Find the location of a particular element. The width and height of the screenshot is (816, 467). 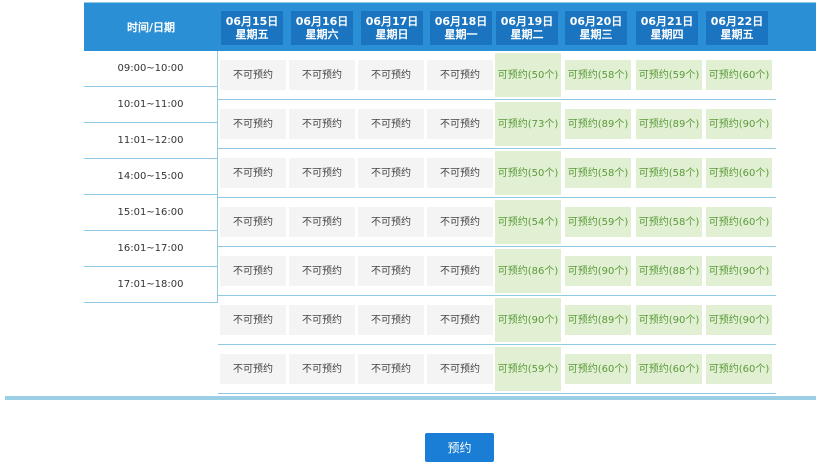

day-header: 06月22日 星期五 is located at coordinates (737, 28).